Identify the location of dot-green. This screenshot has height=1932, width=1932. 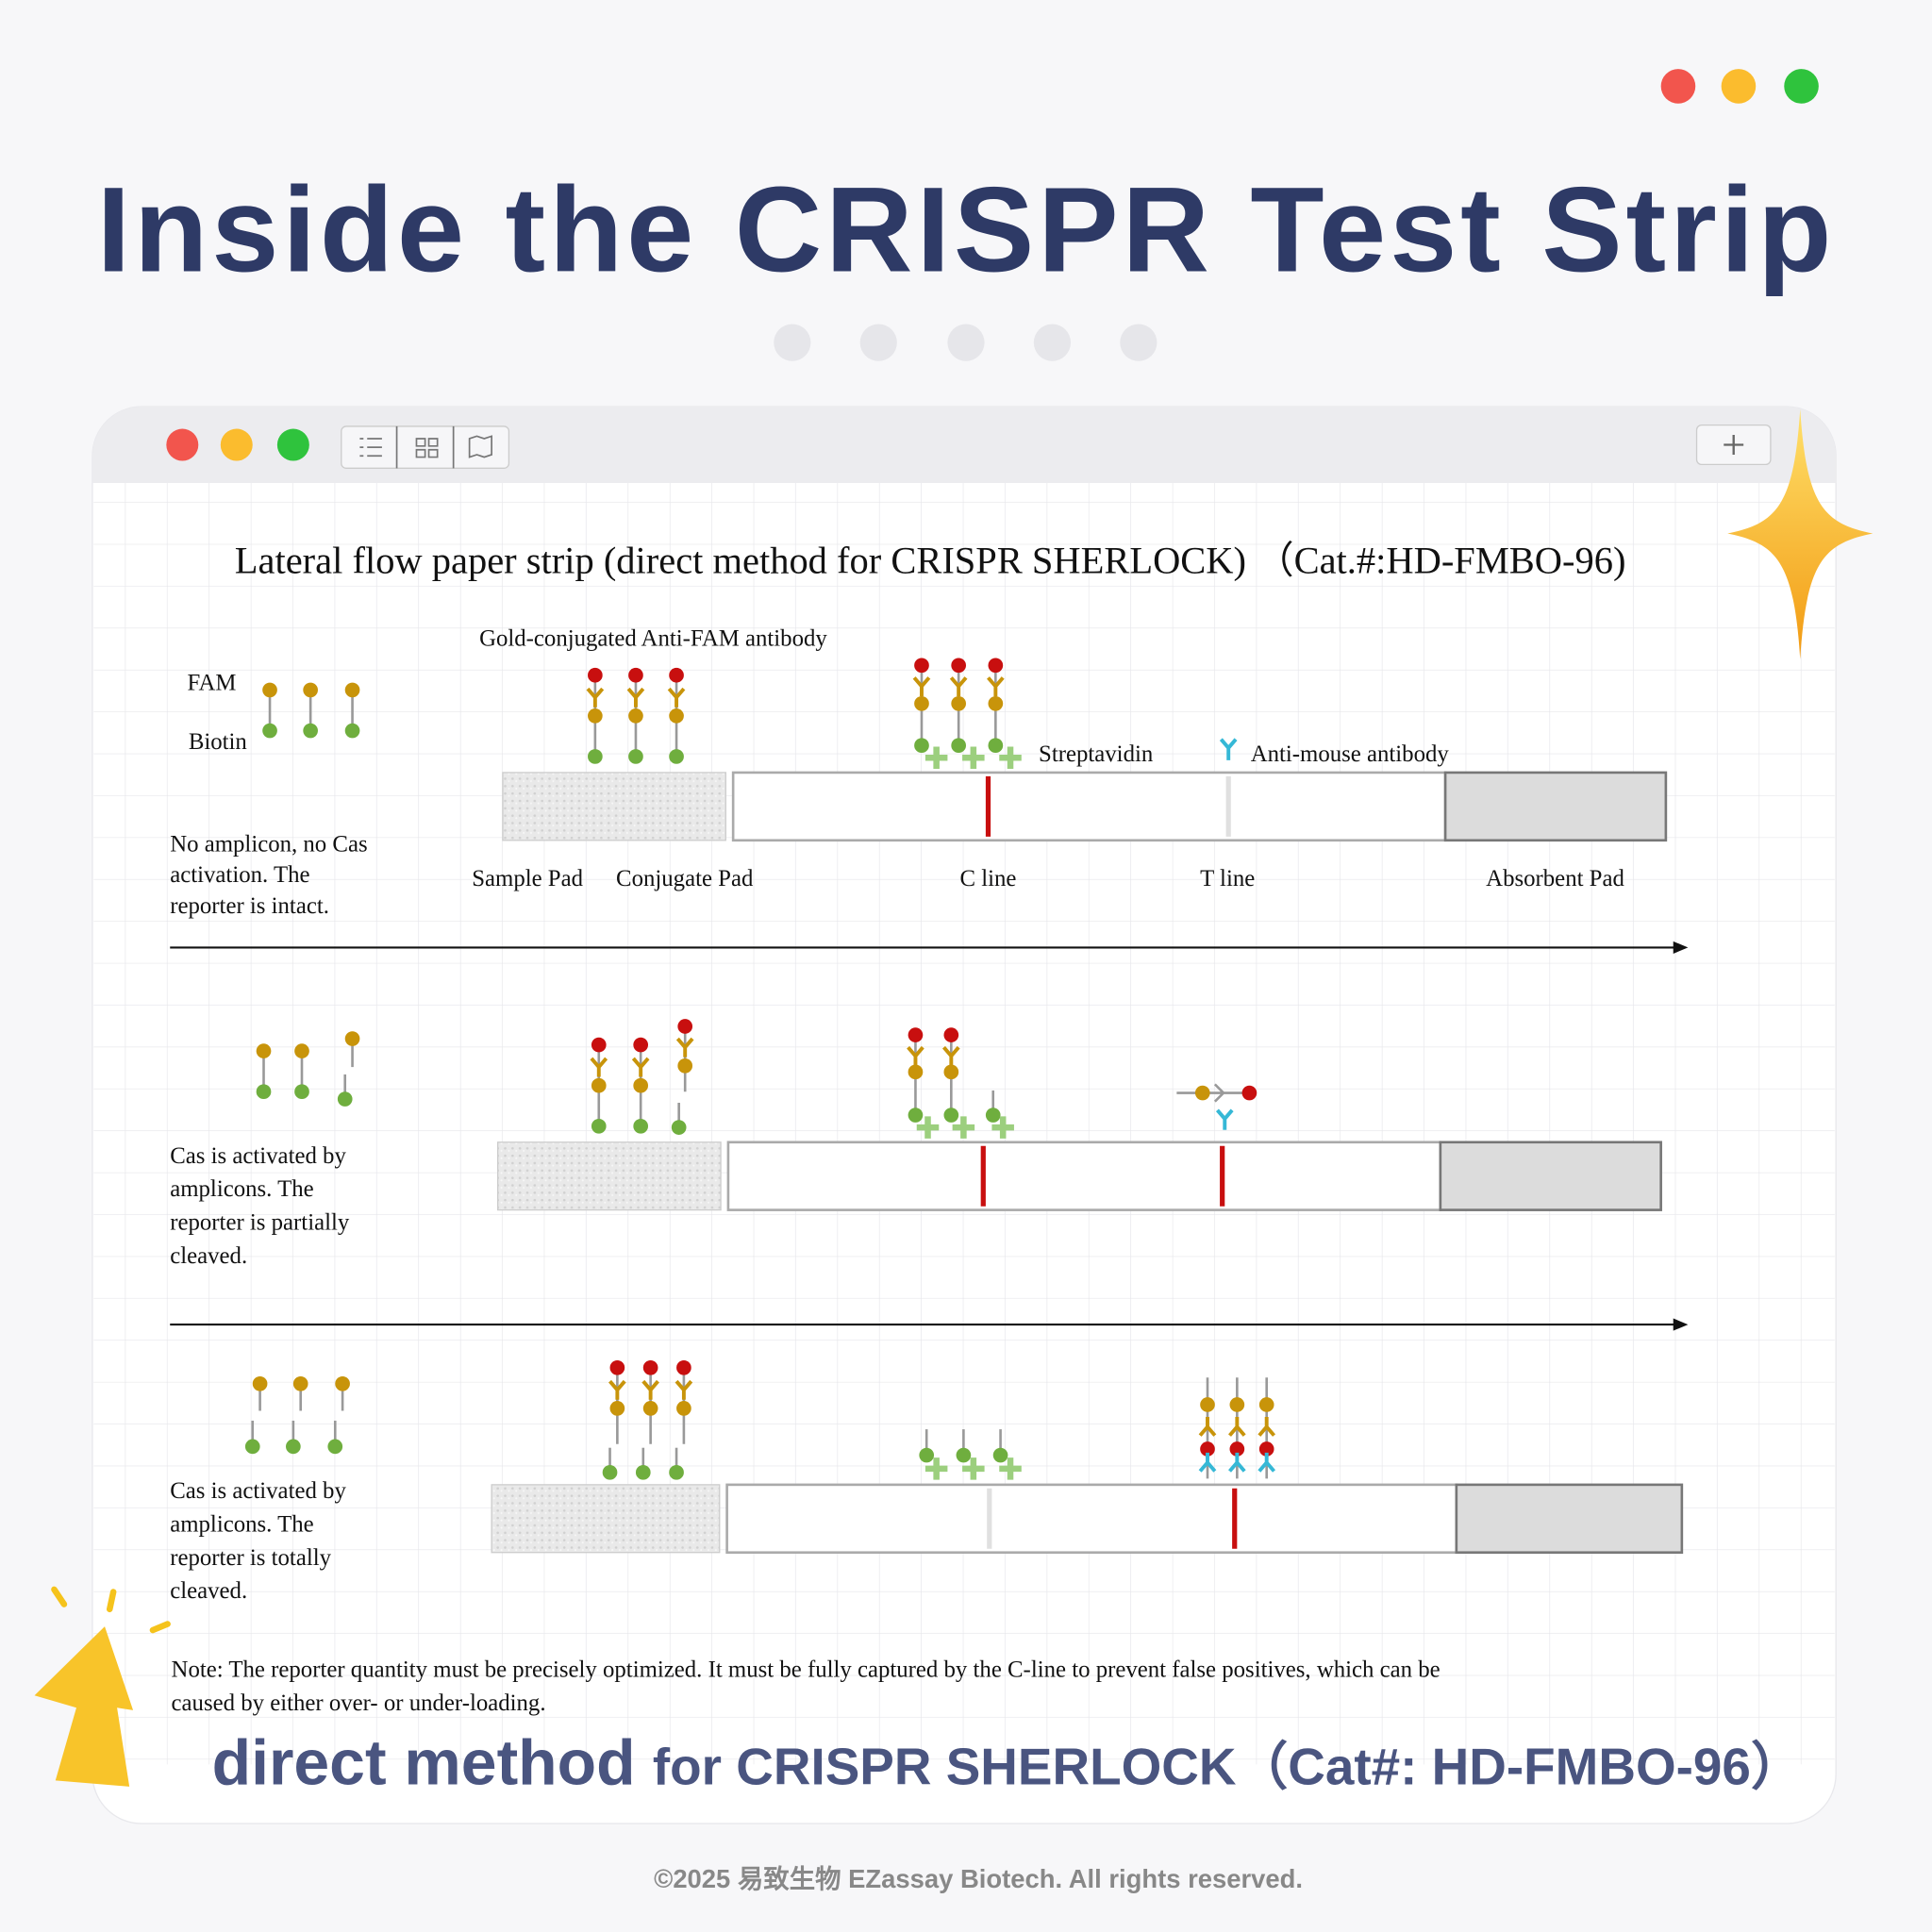
(1802, 86).